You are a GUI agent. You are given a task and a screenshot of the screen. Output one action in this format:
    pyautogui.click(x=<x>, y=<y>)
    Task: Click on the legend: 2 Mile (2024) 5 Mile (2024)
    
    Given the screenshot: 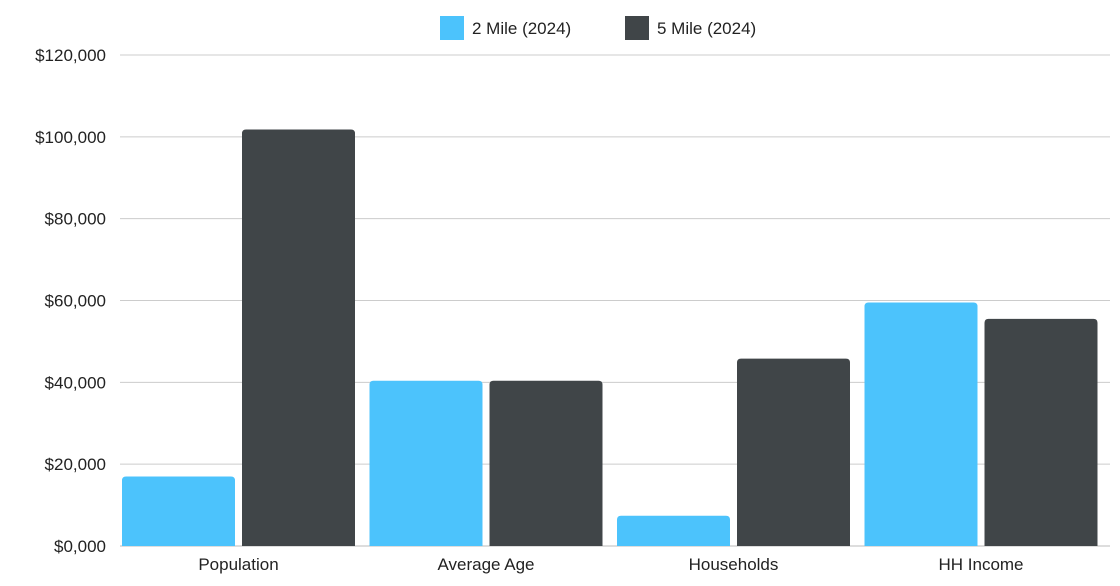 What is the action you would take?
    pyautogui.click(x=598, y=28)
    